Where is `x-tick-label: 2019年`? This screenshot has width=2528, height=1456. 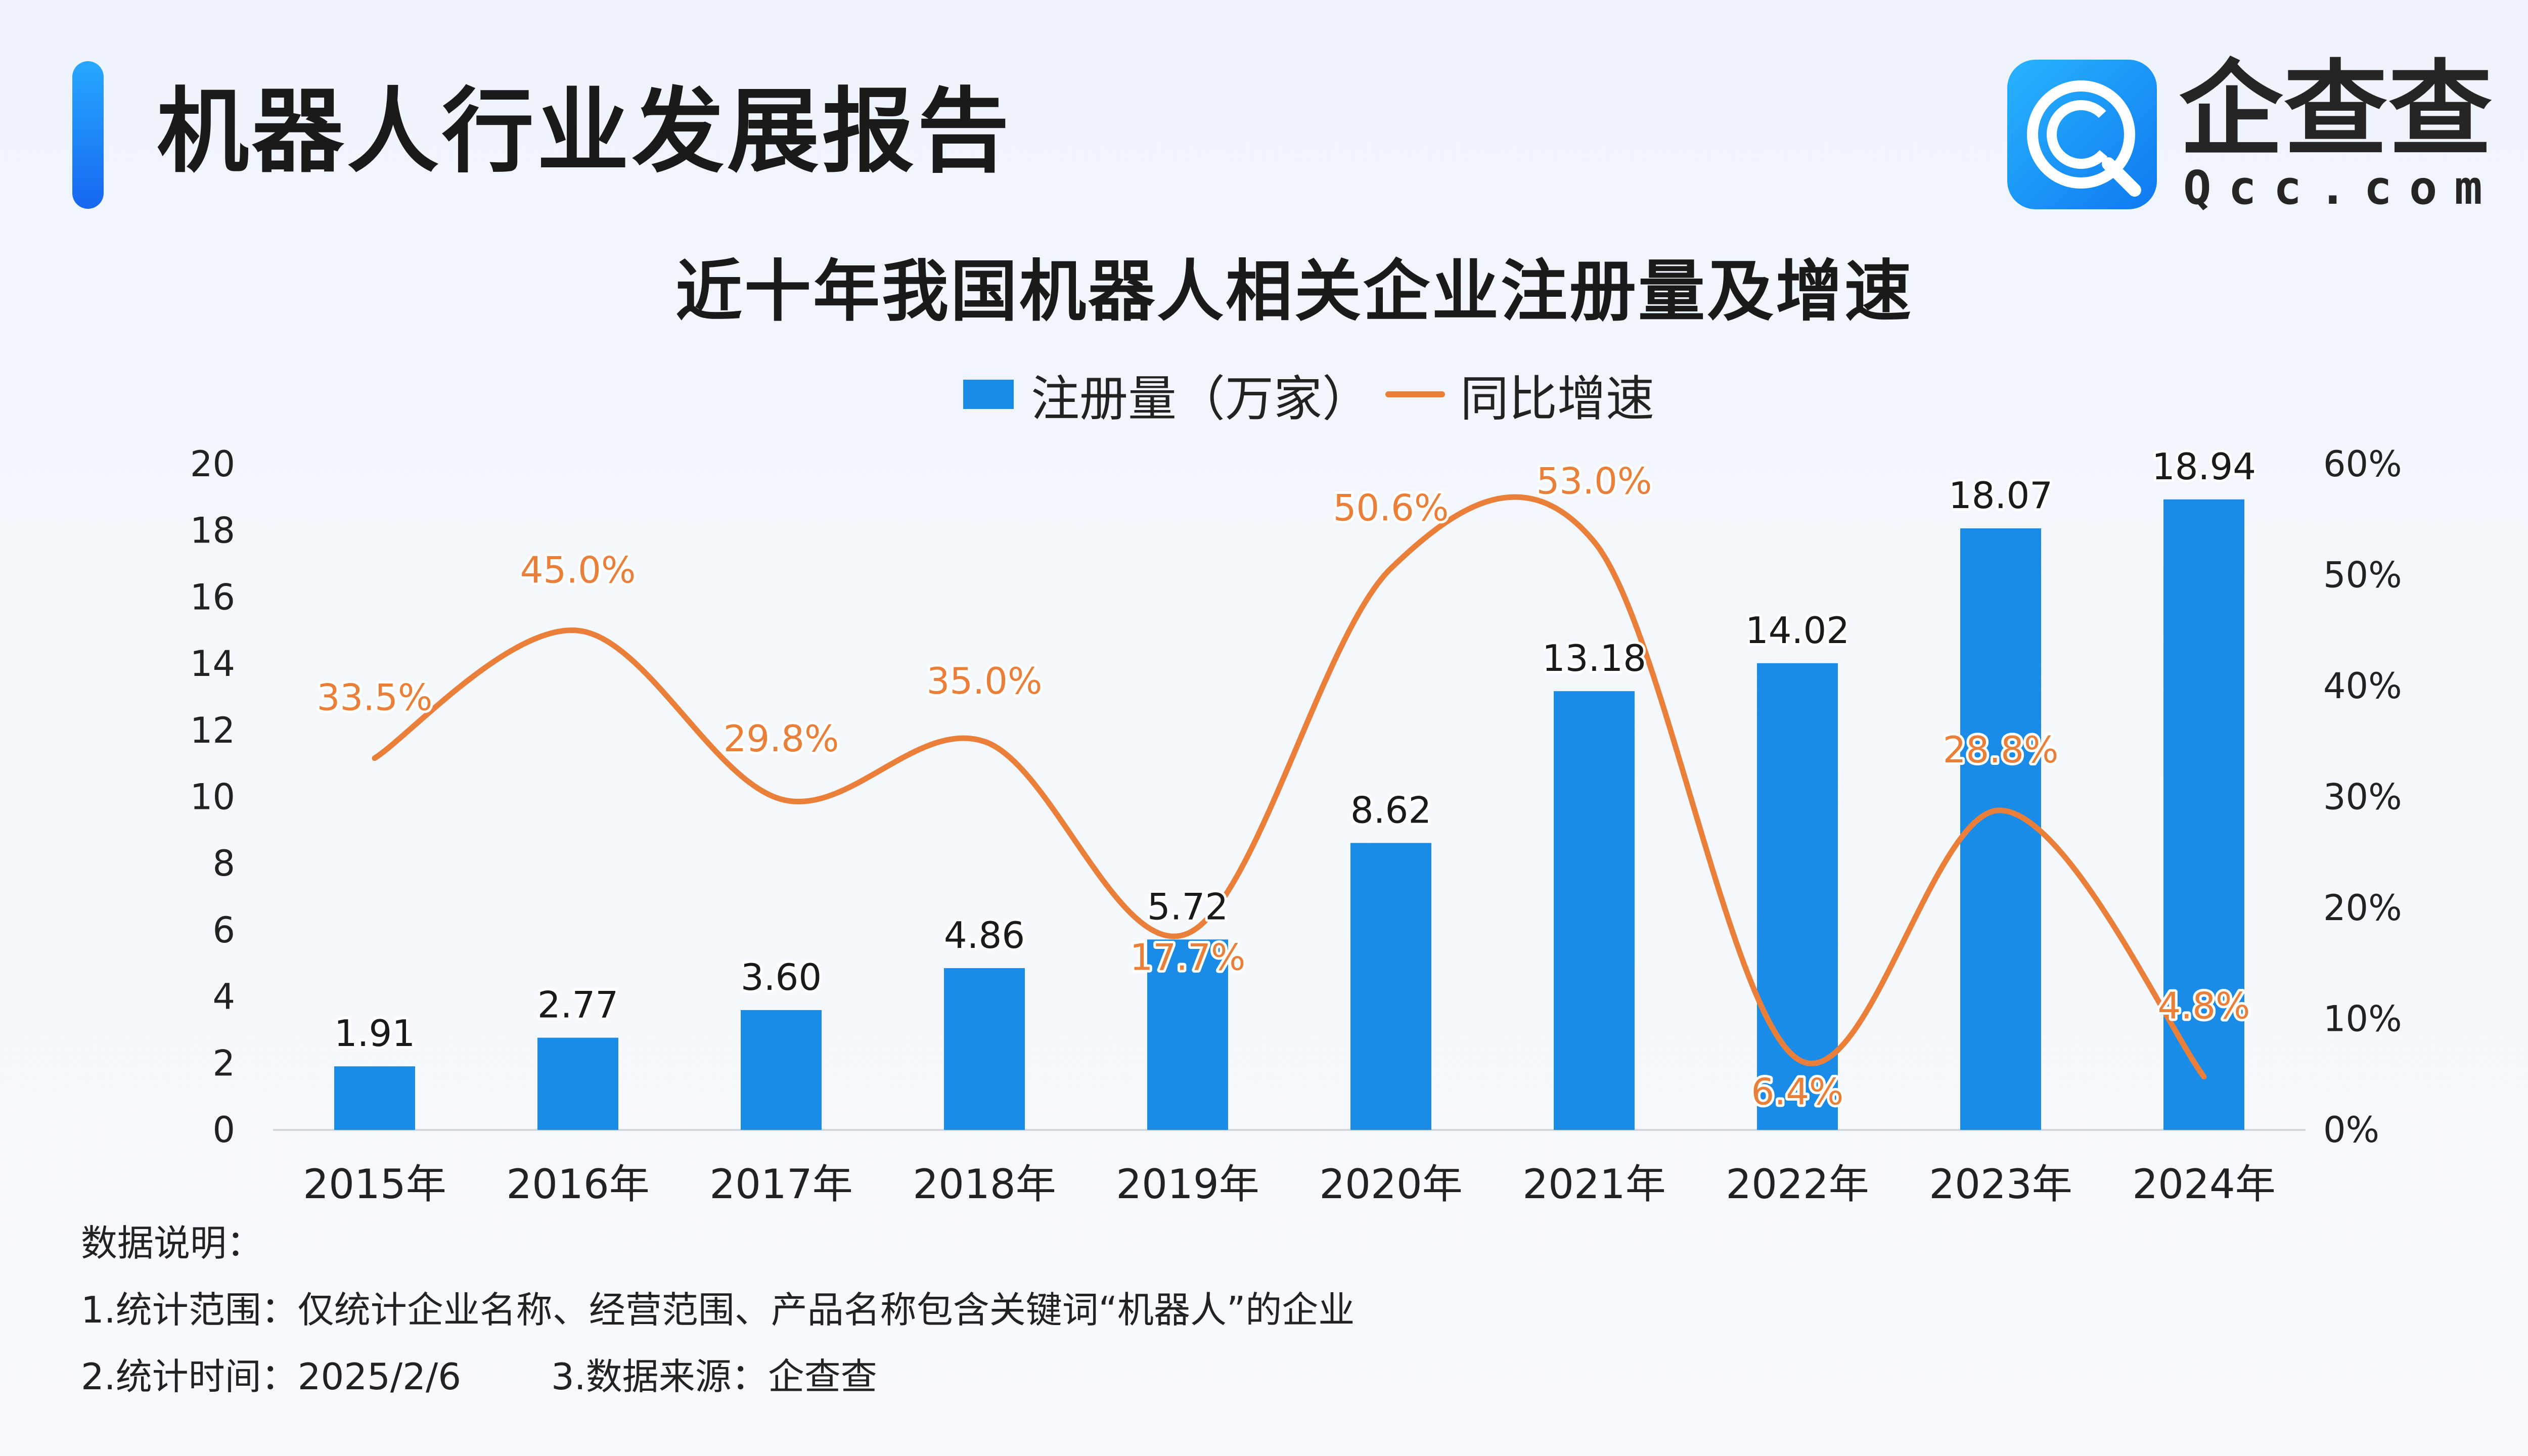
x-tick-label: 2019年 is located at coordinates (1188, 1184).